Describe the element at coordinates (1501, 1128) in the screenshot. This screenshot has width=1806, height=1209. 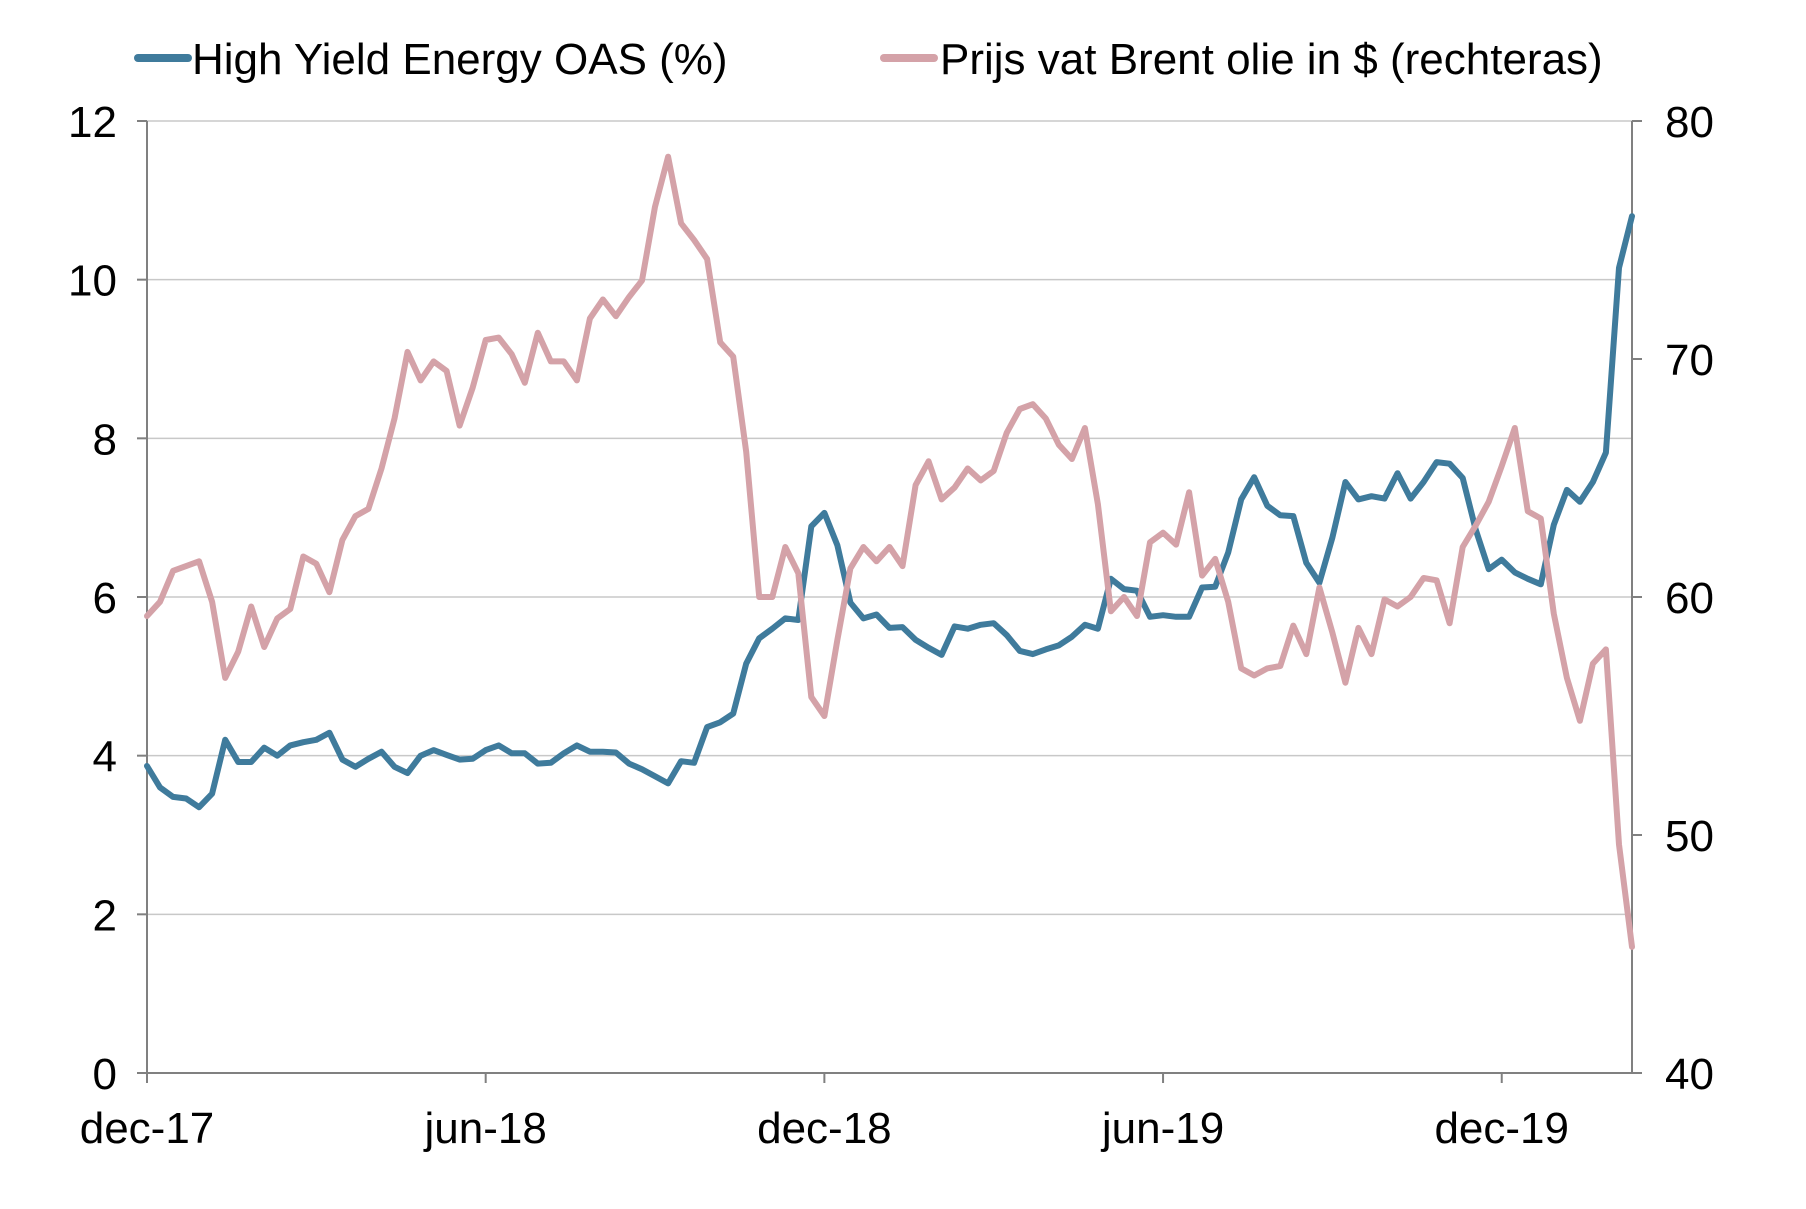
I see `x-tick-label: dec-19` at that location.